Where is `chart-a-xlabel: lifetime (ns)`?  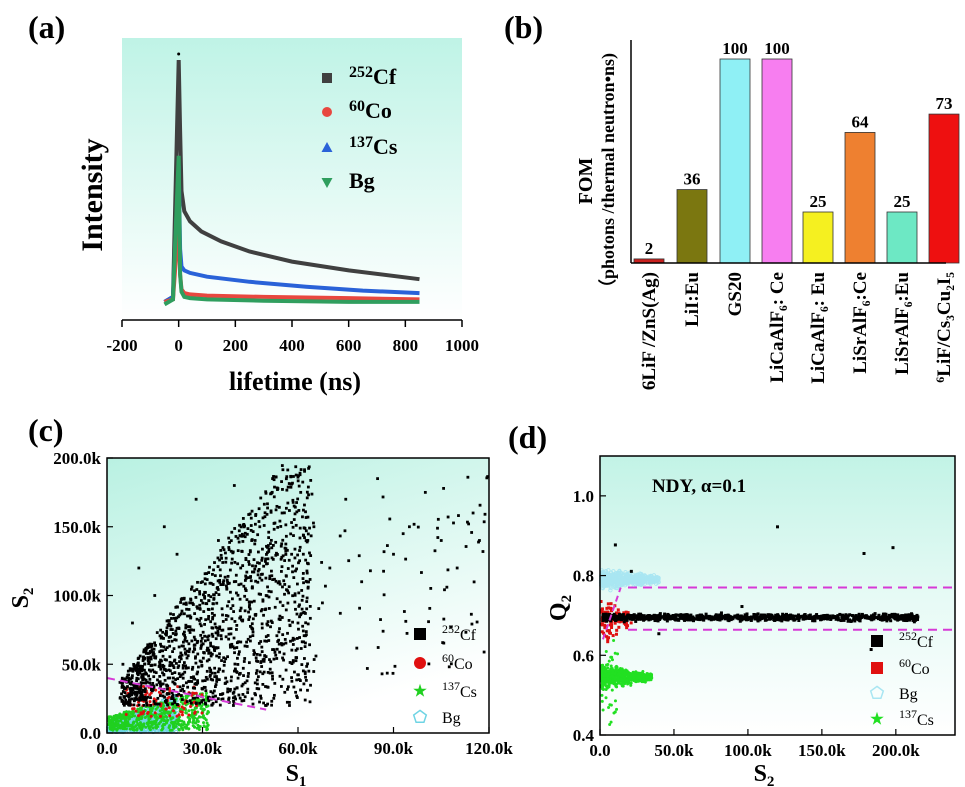
chart-a-xlabel: lifetime (ns) is located at coordinates (295, 381).